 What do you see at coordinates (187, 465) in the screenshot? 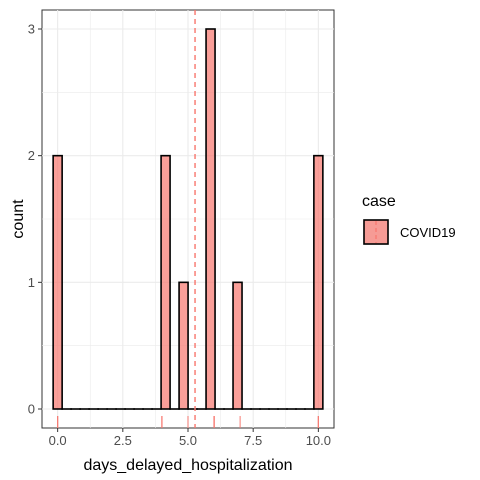
I see `x-axis-title: days_delayed_hospitalization` at bounding box center [187, 465].